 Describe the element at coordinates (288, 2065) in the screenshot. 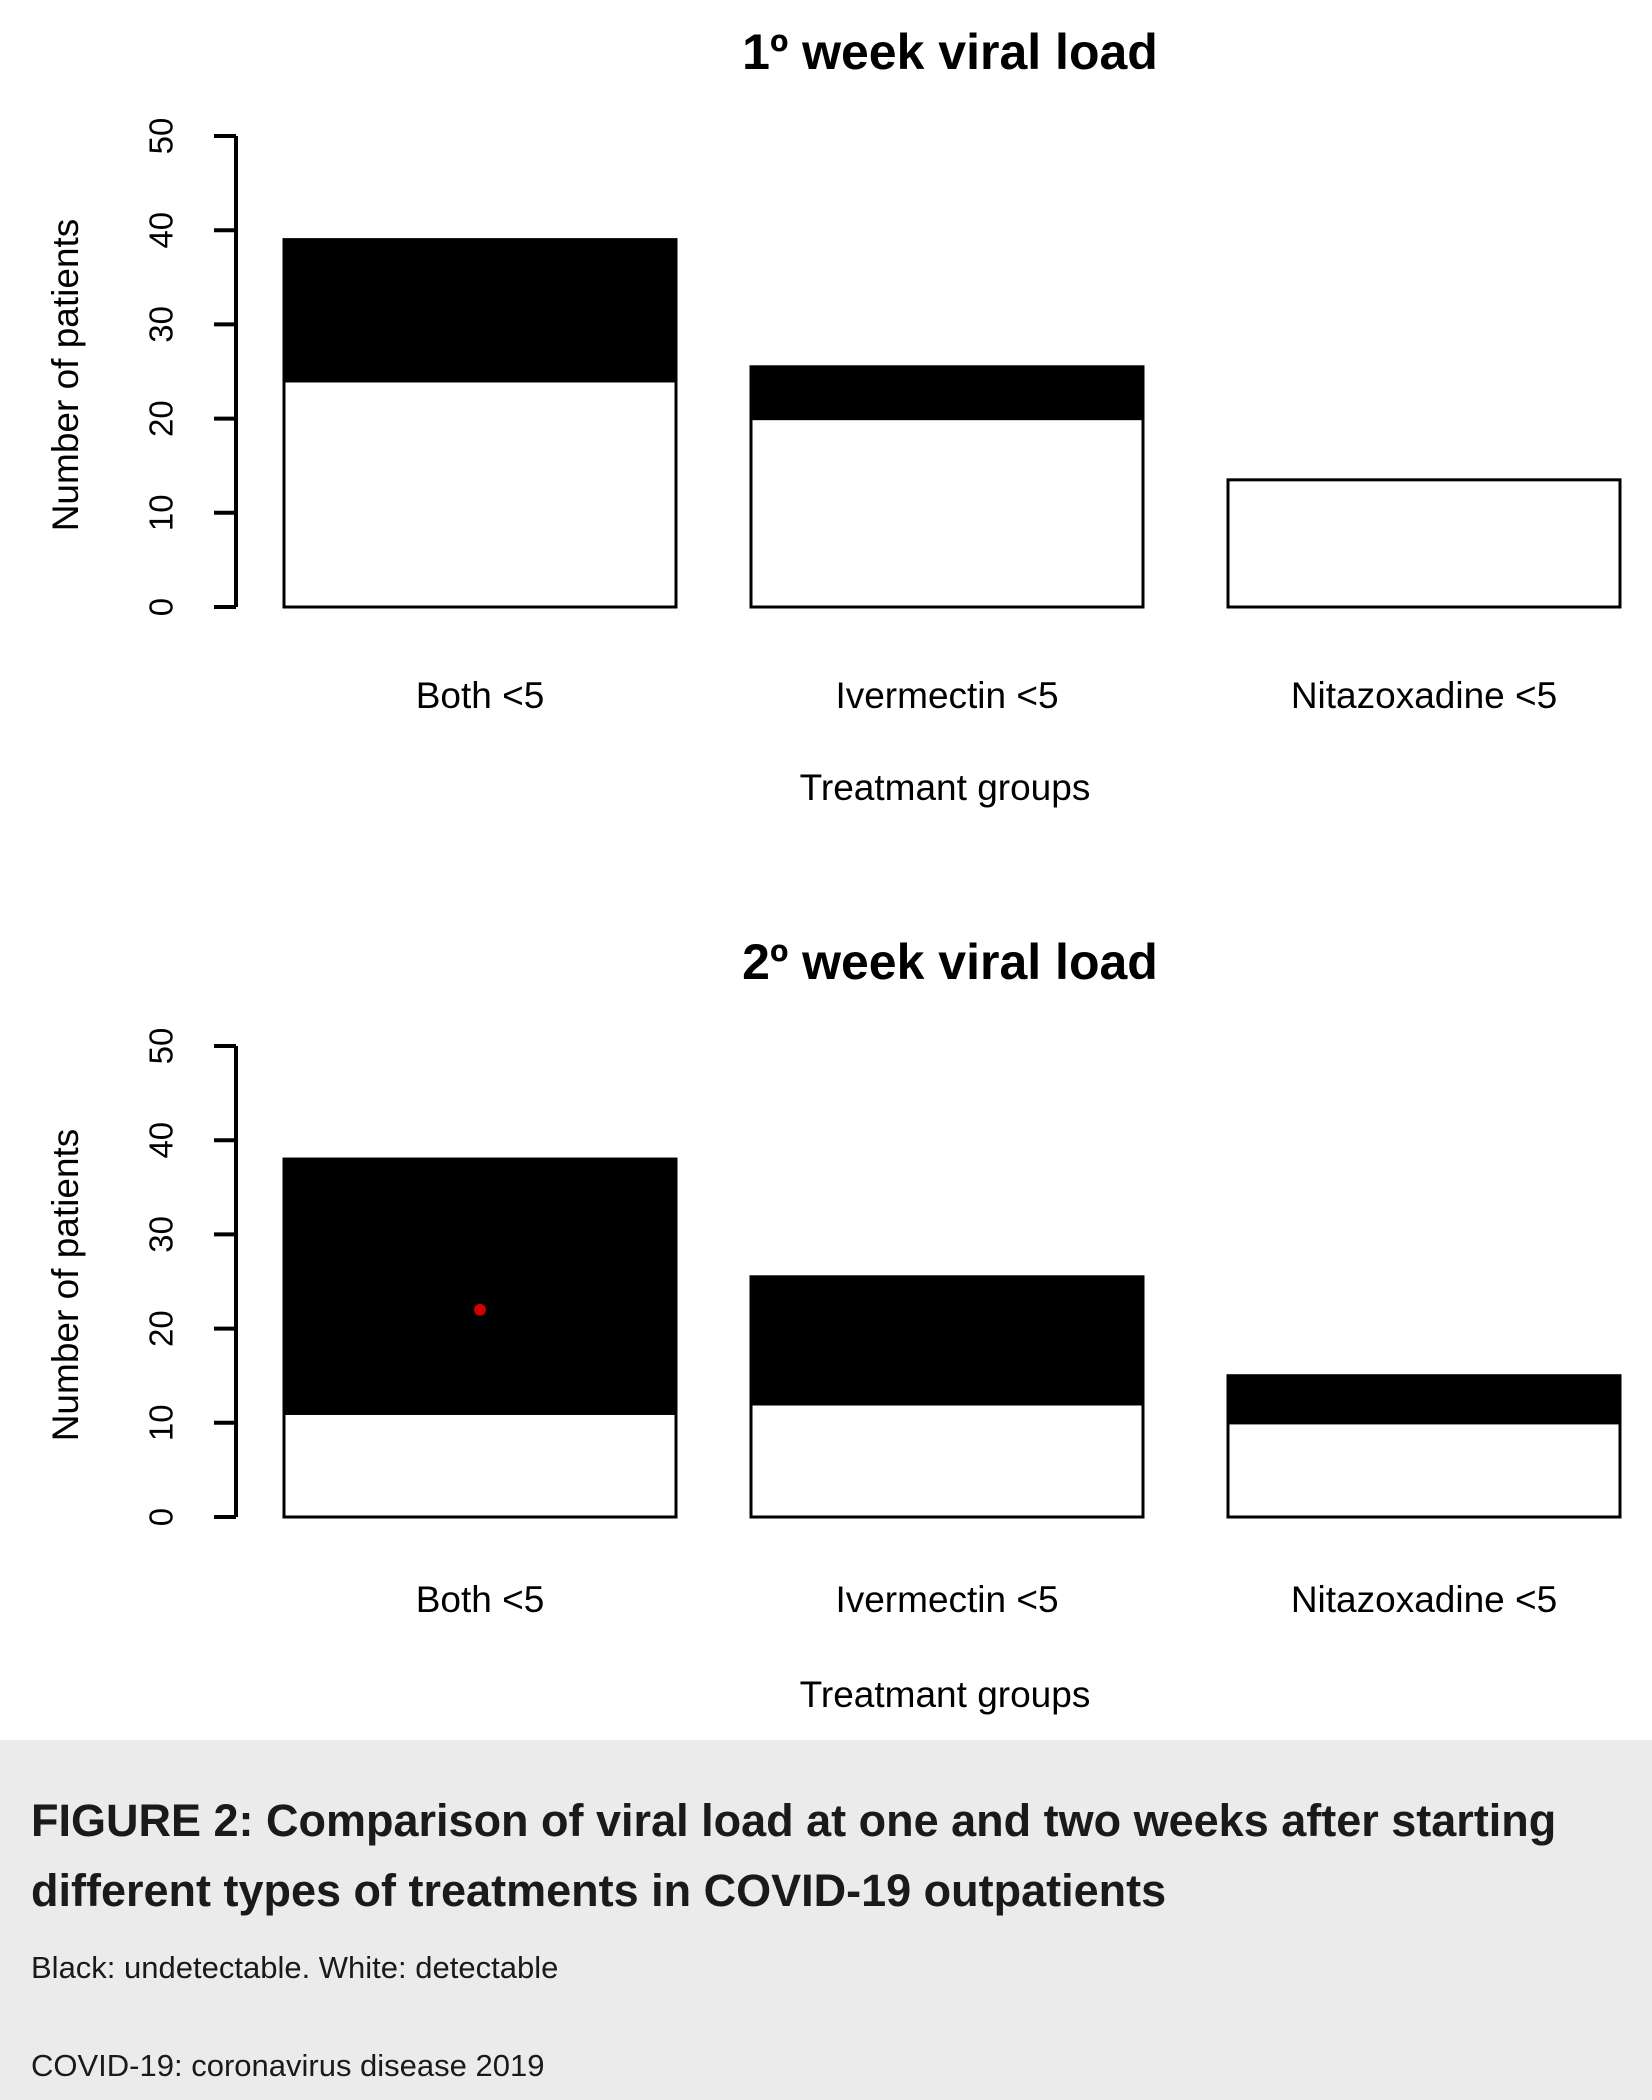

I see `caption-abbreviation-note: COVID-19: coronavirus disease 2019` at that location.